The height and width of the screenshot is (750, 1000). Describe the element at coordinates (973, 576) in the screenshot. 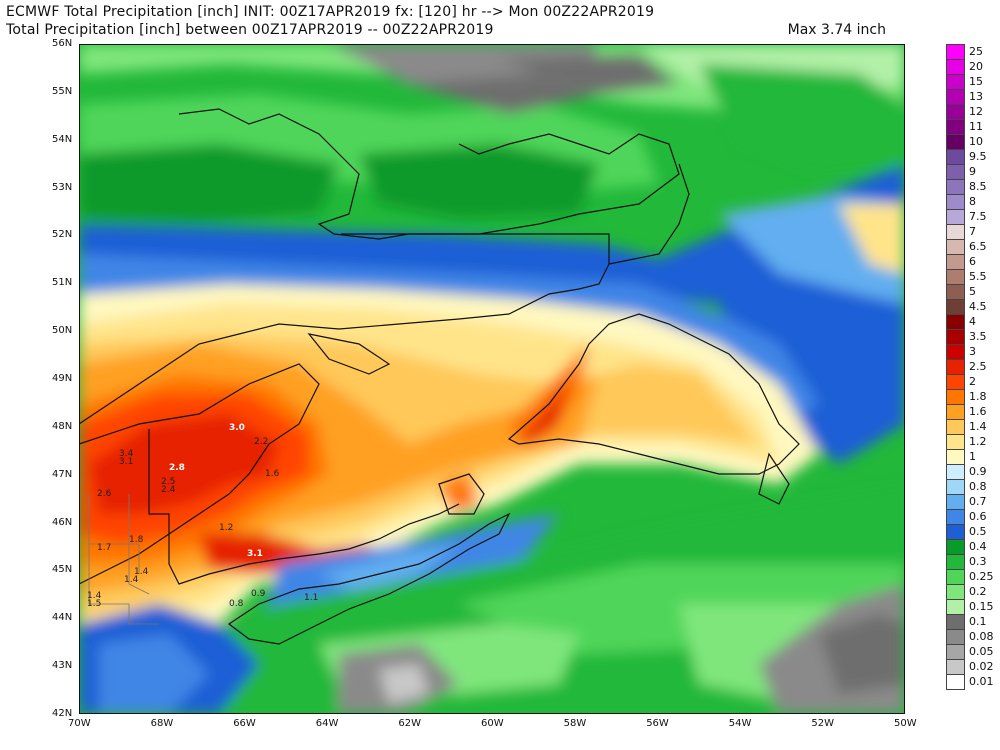

I see `legend-item: 0.25` at that location.